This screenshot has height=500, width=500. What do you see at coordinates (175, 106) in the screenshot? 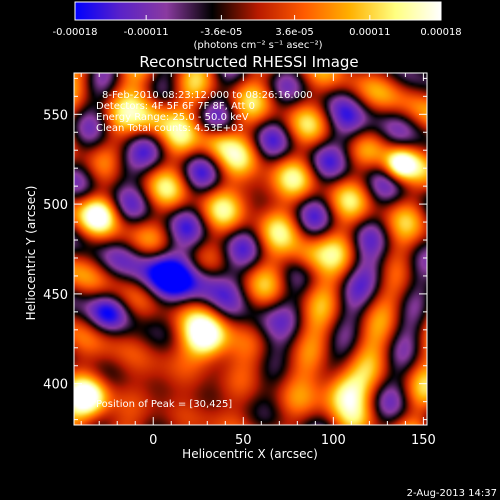
I see `observation-info-line: Detectors: 4F 5F 6F 7F 8F, Att 0` at bounding box center [175, 106].